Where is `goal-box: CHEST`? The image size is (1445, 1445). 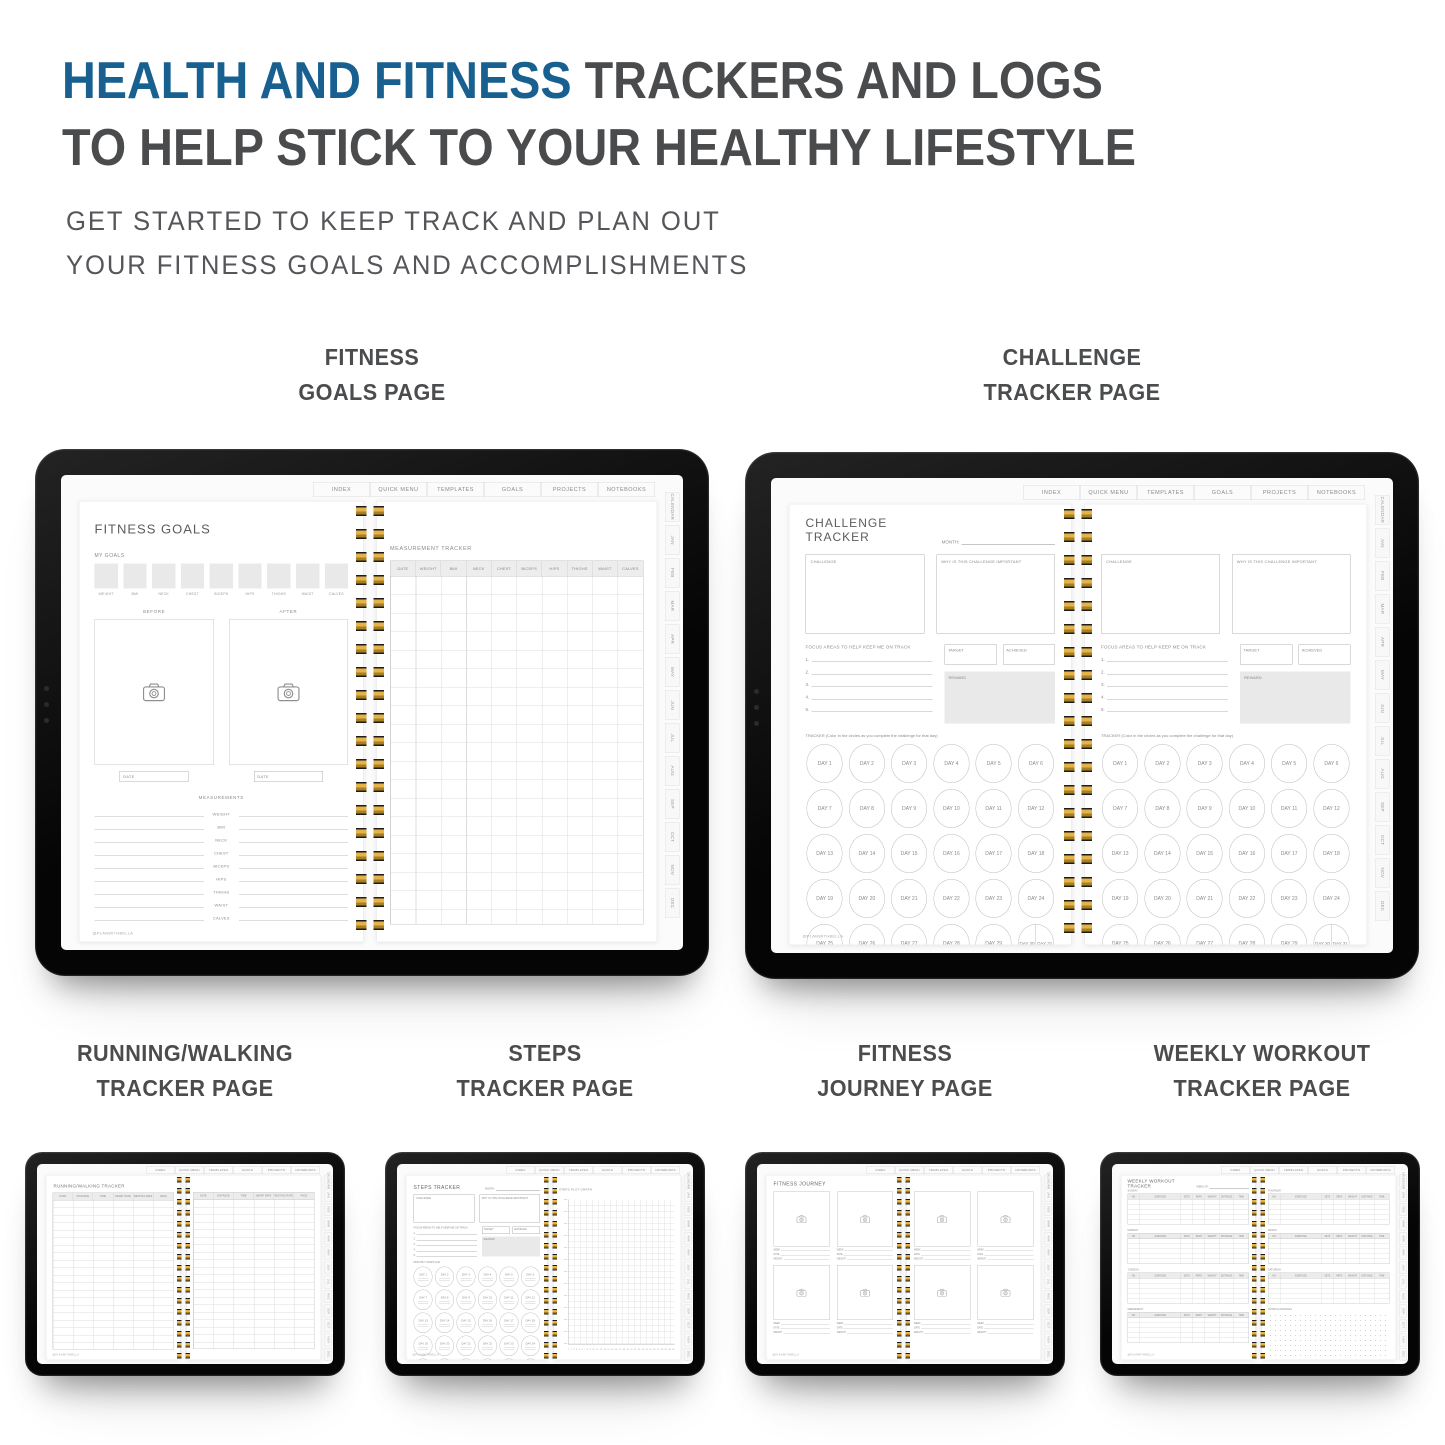
goal-box: CHEST is located at coordinates (192, 579).